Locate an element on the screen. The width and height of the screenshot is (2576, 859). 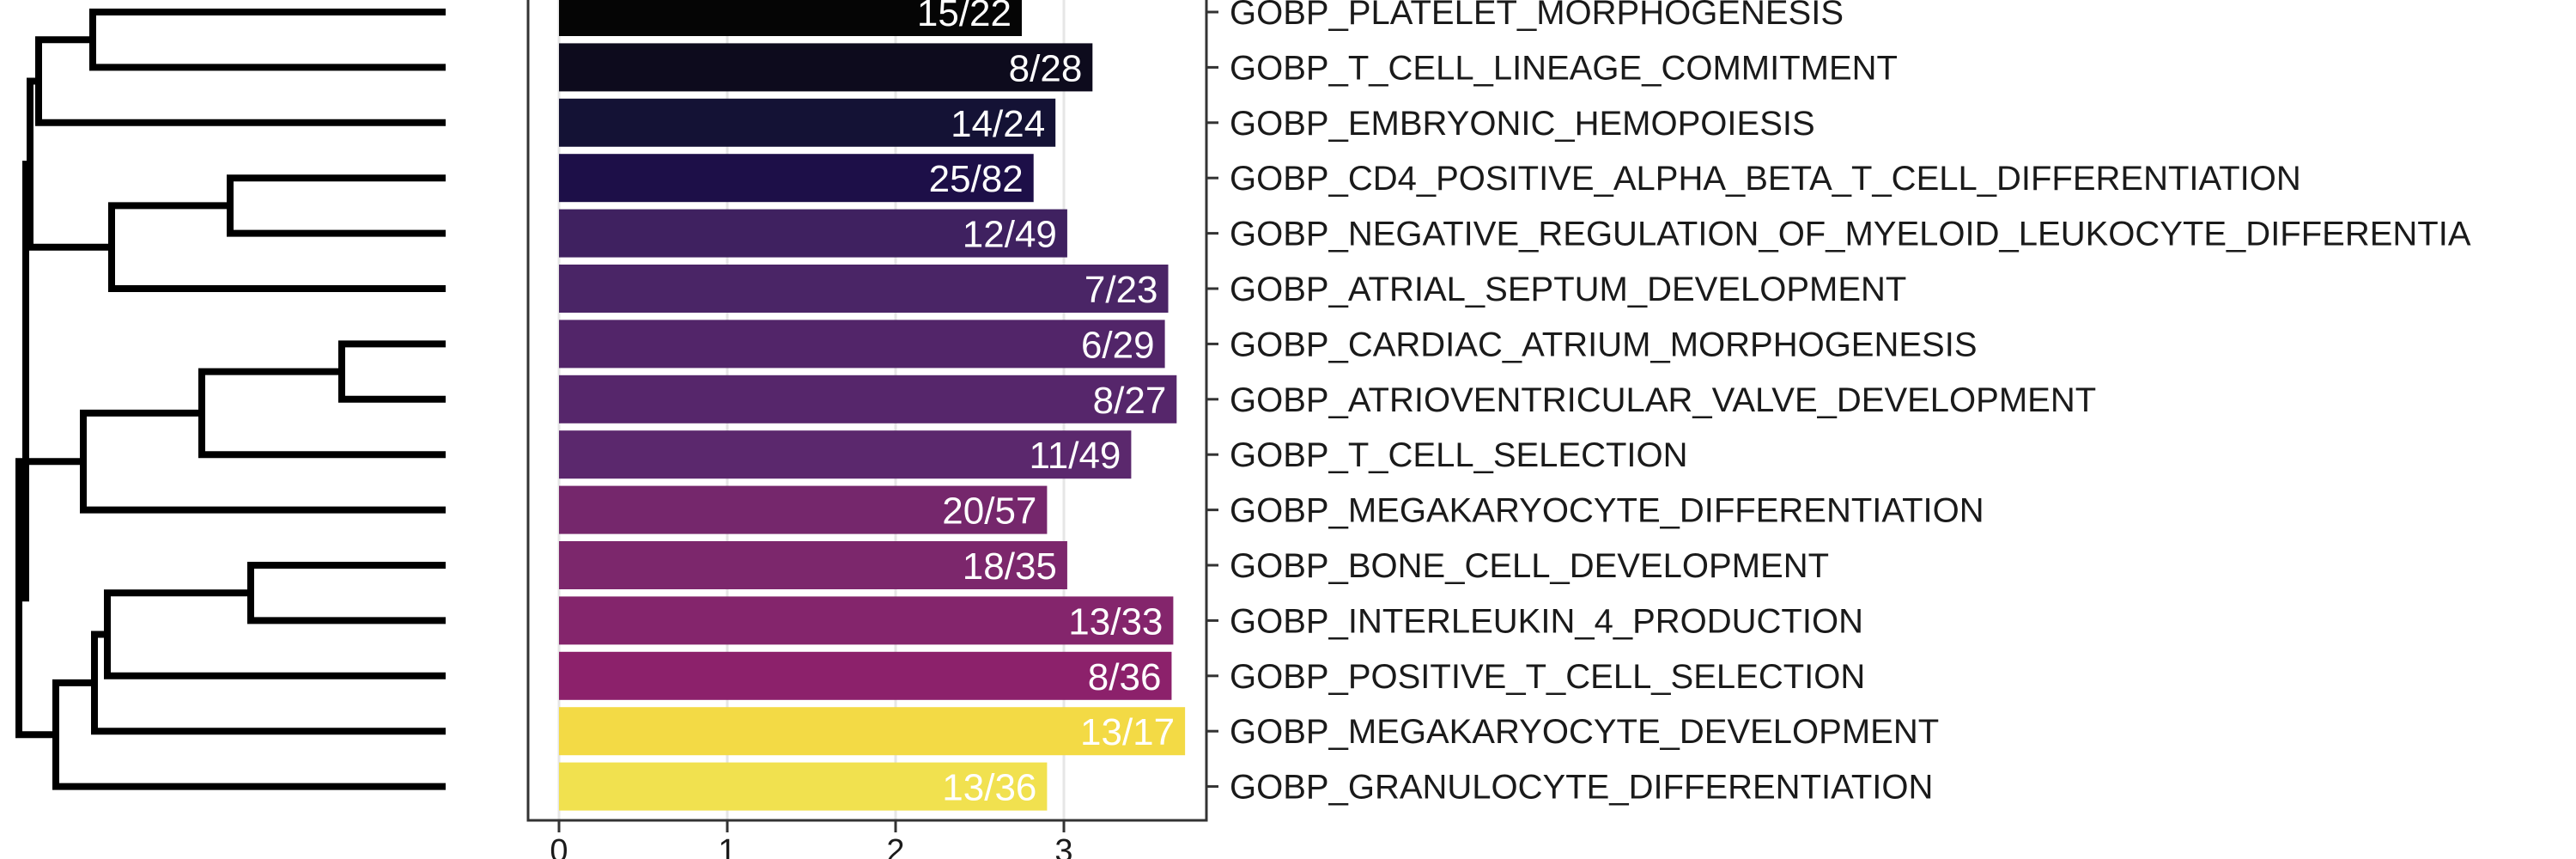
bar-value-label: 8/36 is located at coordinates (1125, 677).